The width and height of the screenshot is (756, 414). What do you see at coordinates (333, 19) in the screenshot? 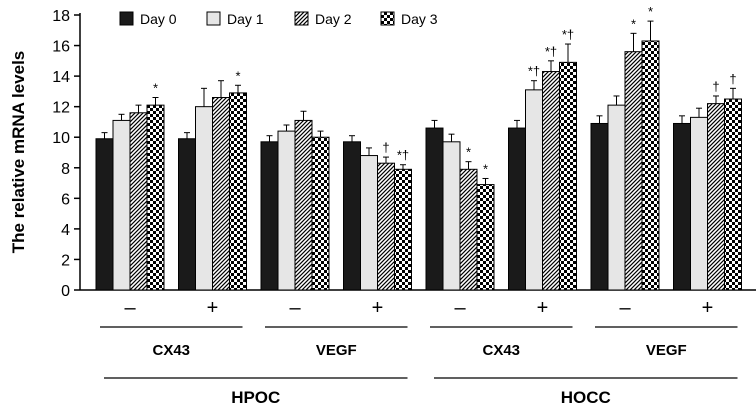
I see `legend-label: Day 2` at bounding box center [333, 19].